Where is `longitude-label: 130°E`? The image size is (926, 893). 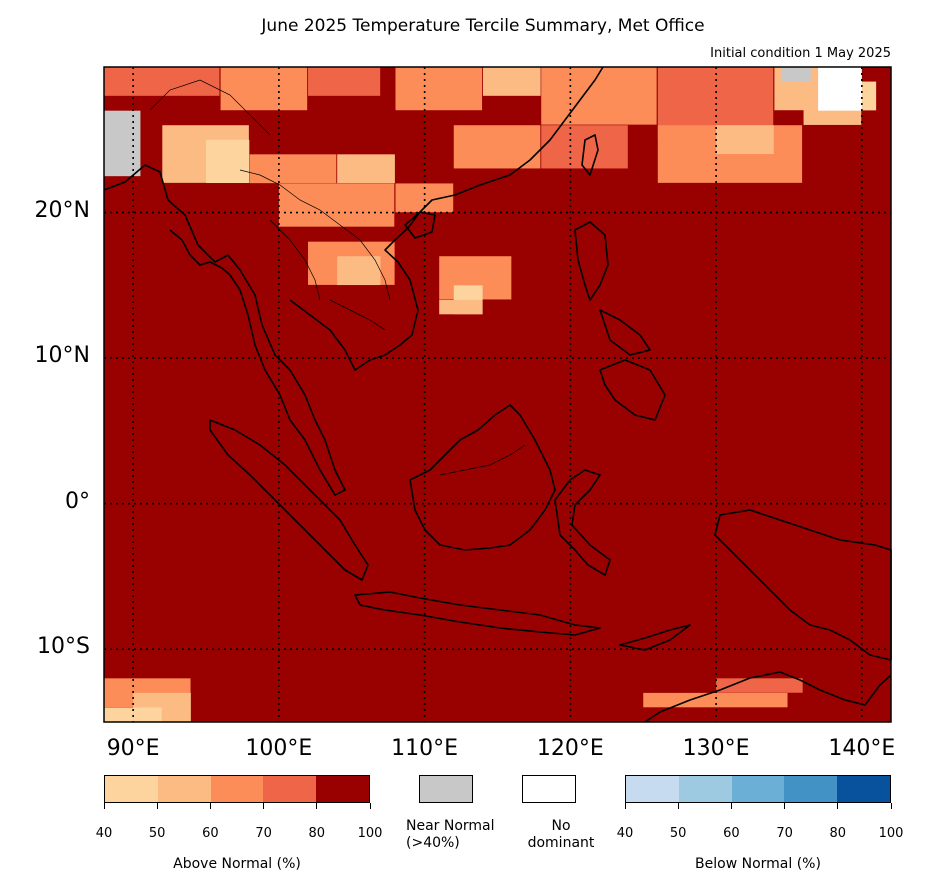 longitude-label: 130°E is located at coordinates (716, 748).